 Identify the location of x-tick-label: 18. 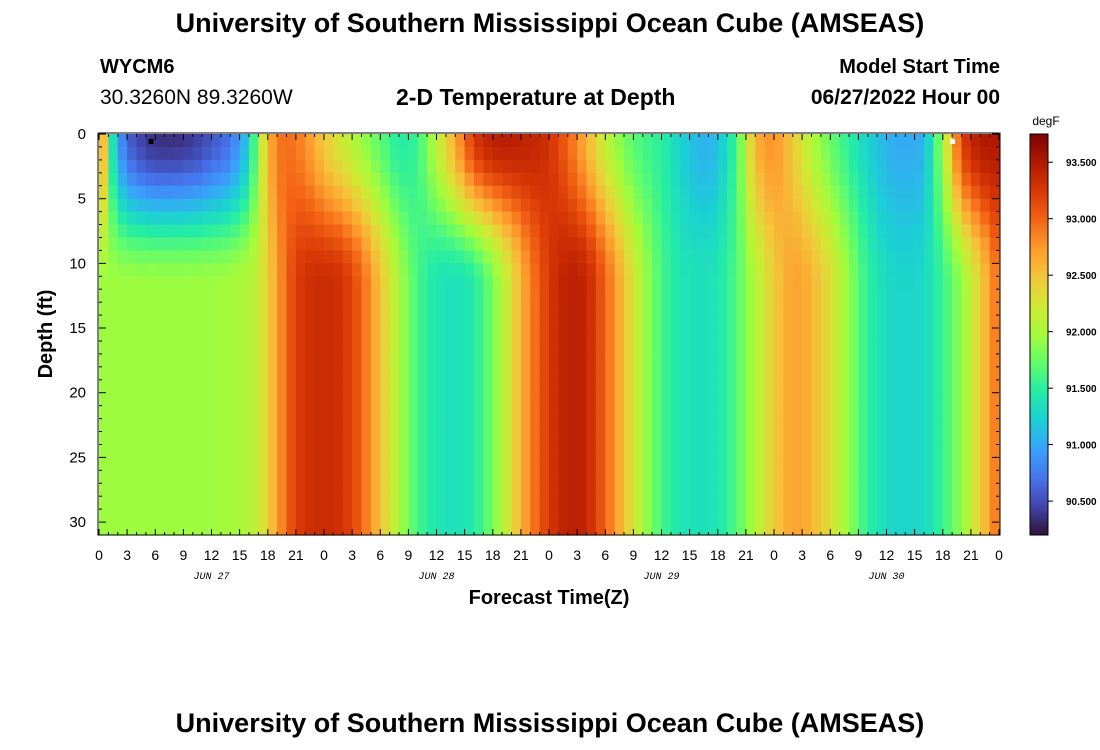
(943, 555).